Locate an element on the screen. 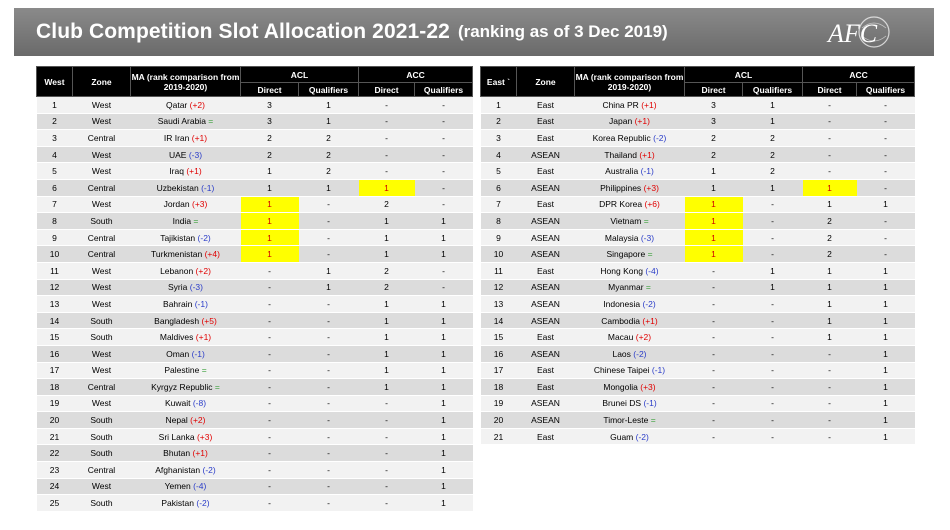  ma-cell: Brunei DS (-1) is located at coordinates (629, 404).